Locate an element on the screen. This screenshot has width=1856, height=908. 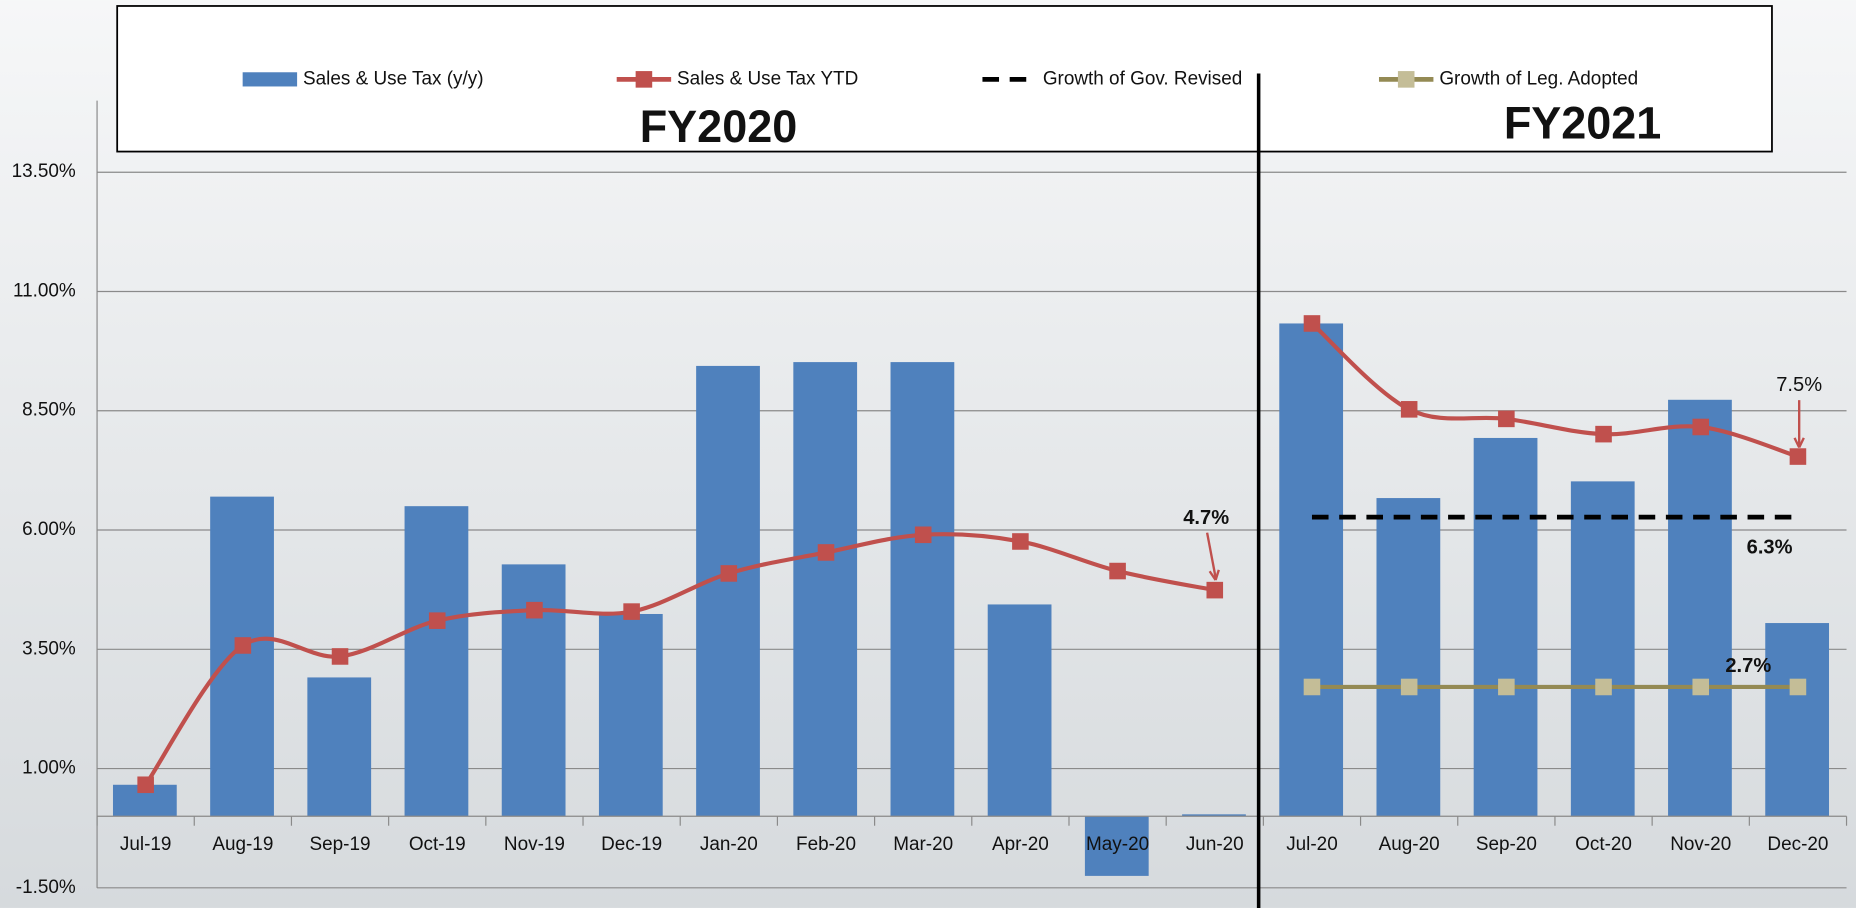
annotation: 4.7% is located at coordinates (1206, 518).